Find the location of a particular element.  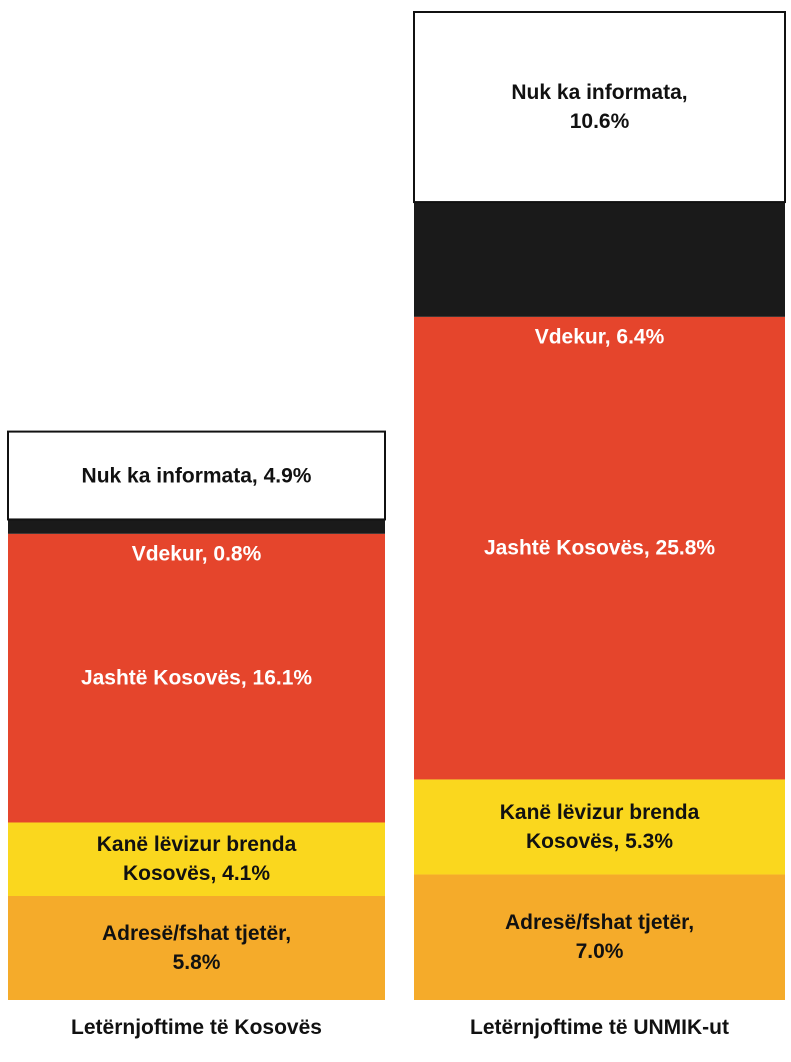

segment-label: Adresë/fshat tjetër, 5.8% is located at coordinates (196, 948).